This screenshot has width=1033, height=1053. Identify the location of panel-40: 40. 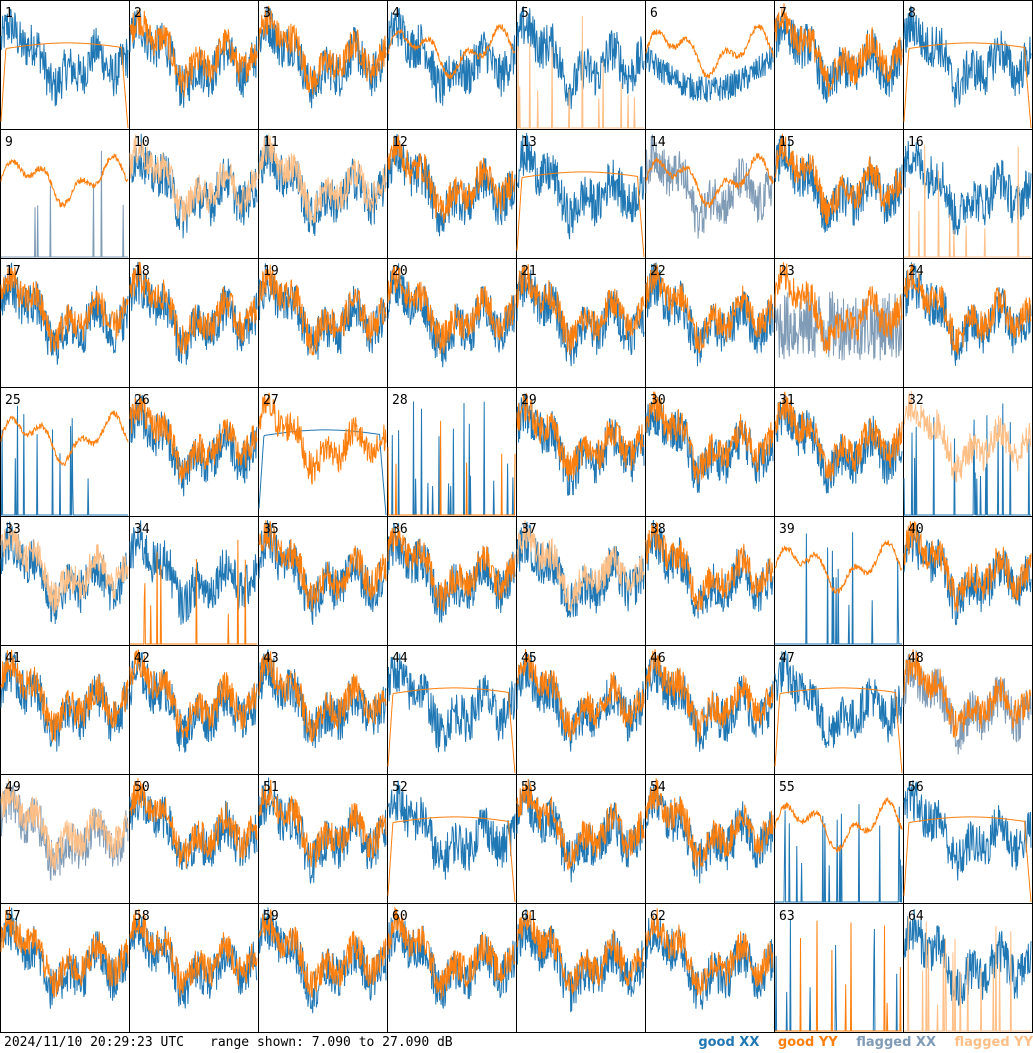
(968, 581).